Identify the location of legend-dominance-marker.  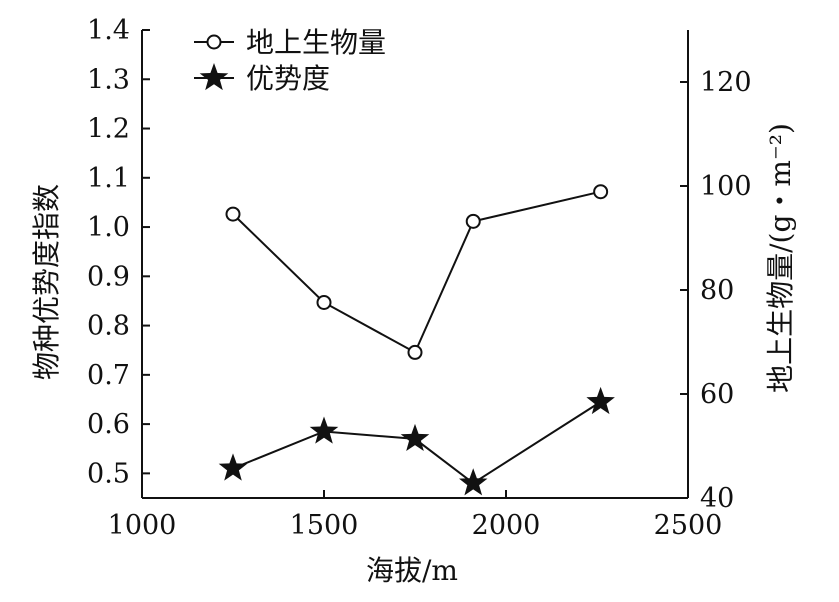
(214, 77).